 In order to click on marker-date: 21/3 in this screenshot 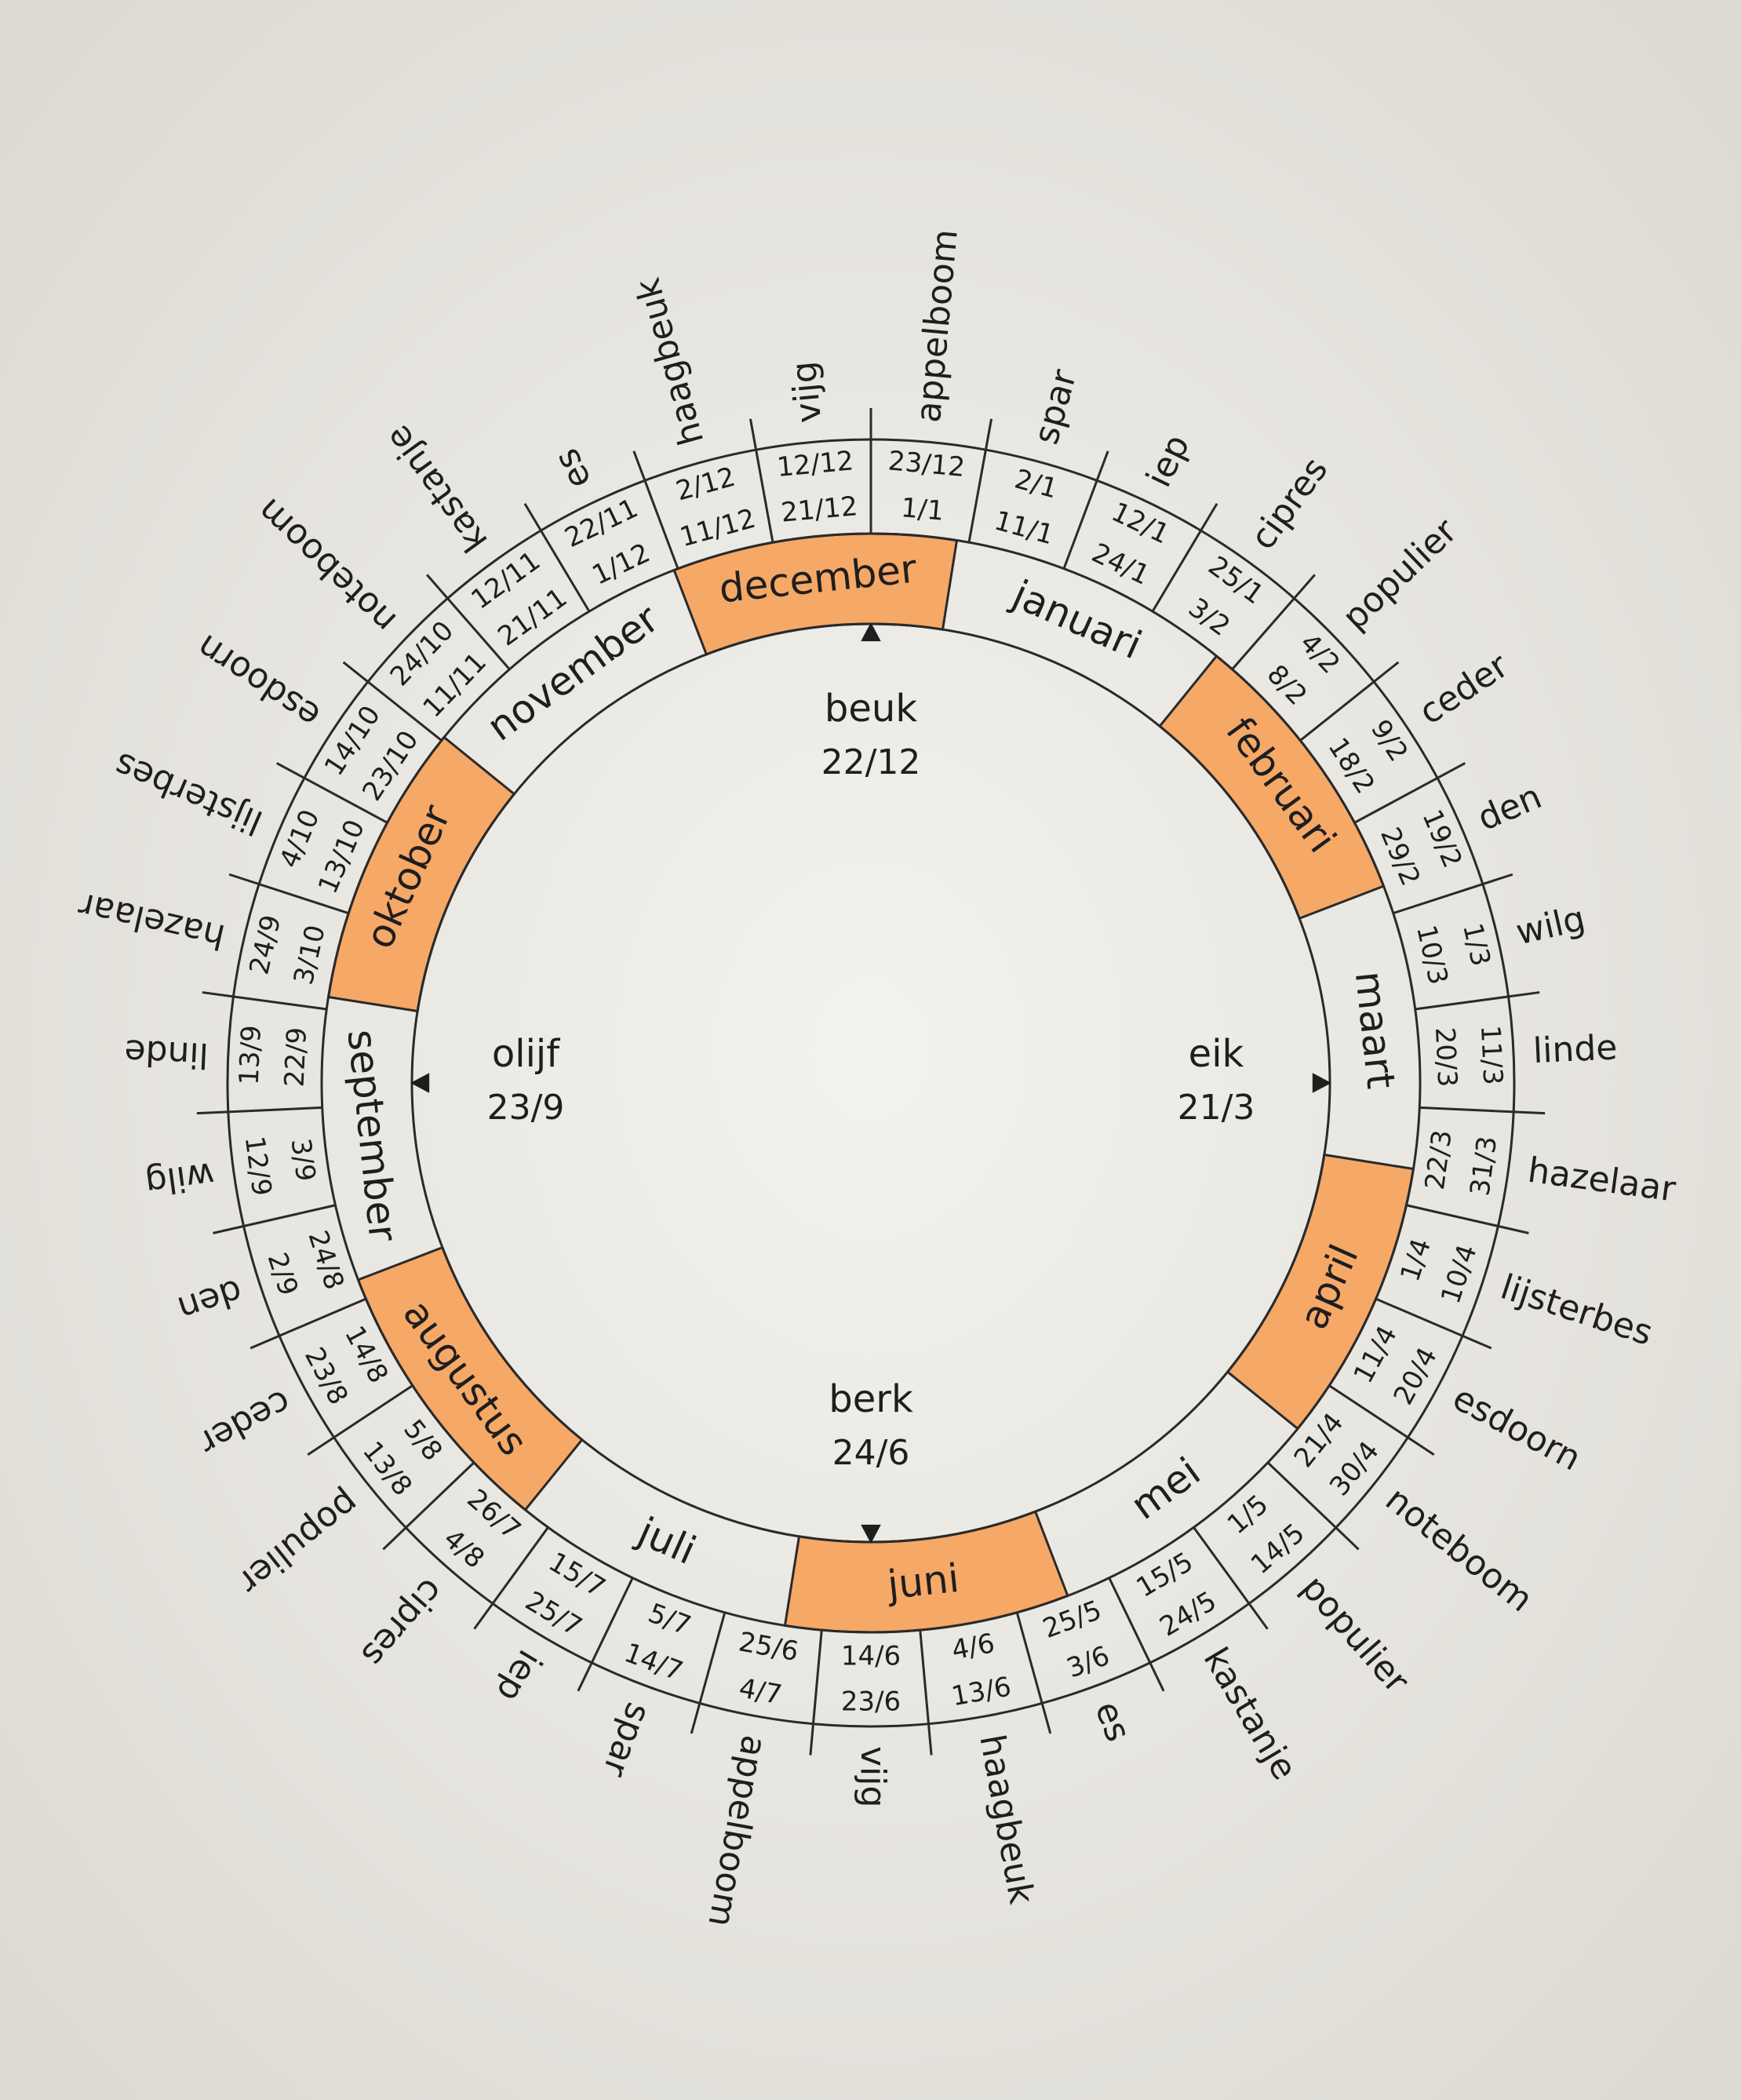, I will do `click(1216, 1108)`.